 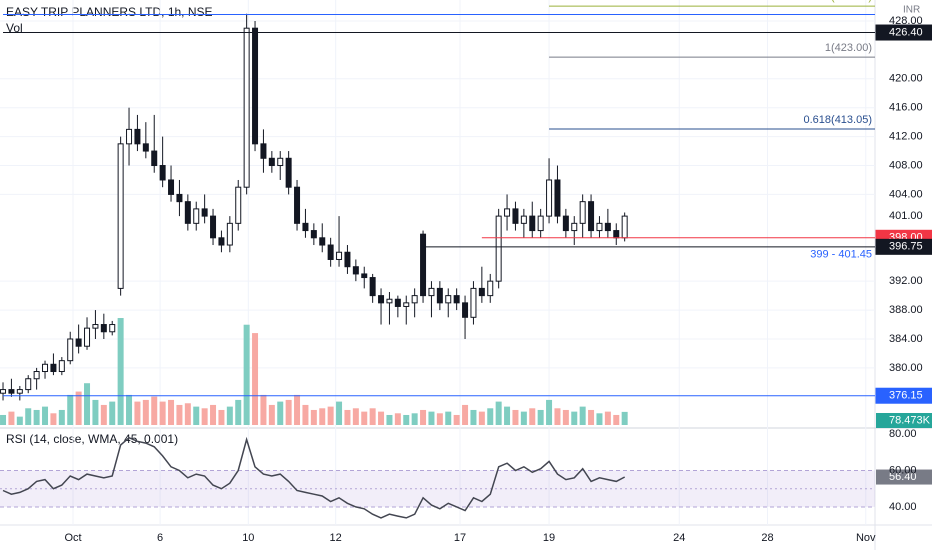 What do you see at coordinates (336, 538) in the screenshot?
I see `x-tick-label: 12` at bounding box center [336, 538].